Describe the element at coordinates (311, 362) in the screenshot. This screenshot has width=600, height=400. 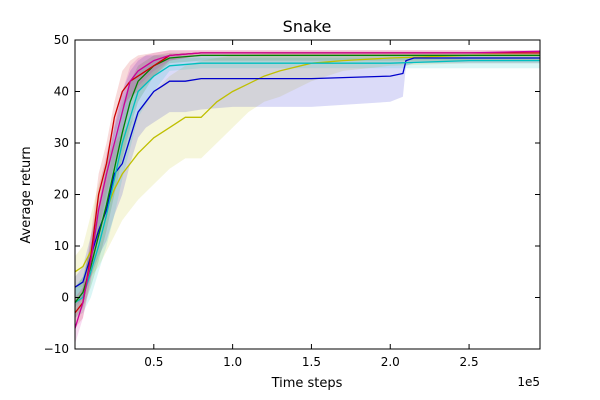
I see `x-tick-label: 1.5` at that location.